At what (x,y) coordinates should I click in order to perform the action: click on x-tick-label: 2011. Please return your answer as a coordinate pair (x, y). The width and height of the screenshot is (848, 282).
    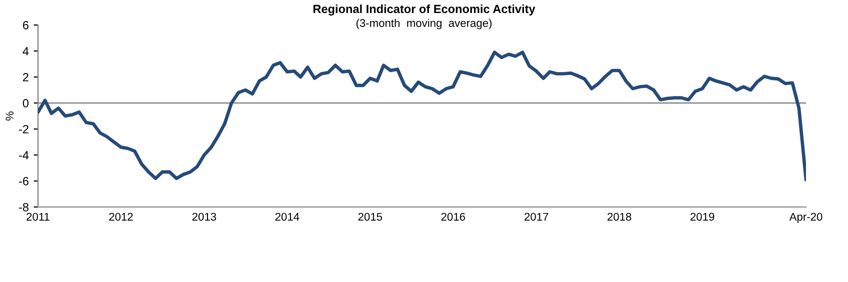
    Looking at the image, I should click on (38, 216).